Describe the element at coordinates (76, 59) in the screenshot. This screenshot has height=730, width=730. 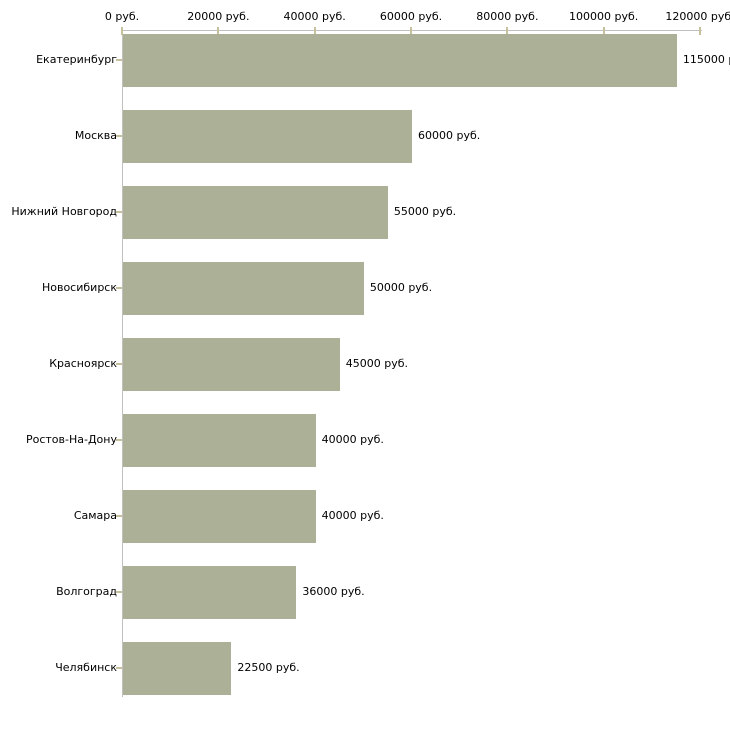
I see `category-label: Екатеринбург` at that location.